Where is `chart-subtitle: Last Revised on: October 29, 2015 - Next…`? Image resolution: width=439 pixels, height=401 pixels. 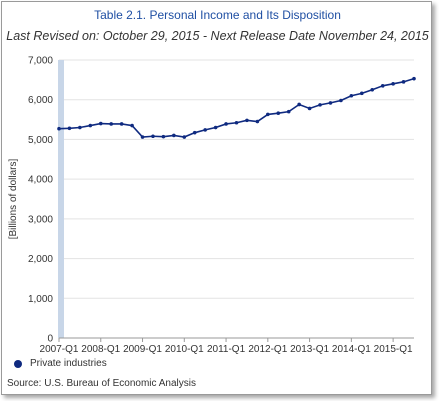 chart-subtitle: Last Revised on: October 29, 2015 - Next… is located at coordinates (217, 36).